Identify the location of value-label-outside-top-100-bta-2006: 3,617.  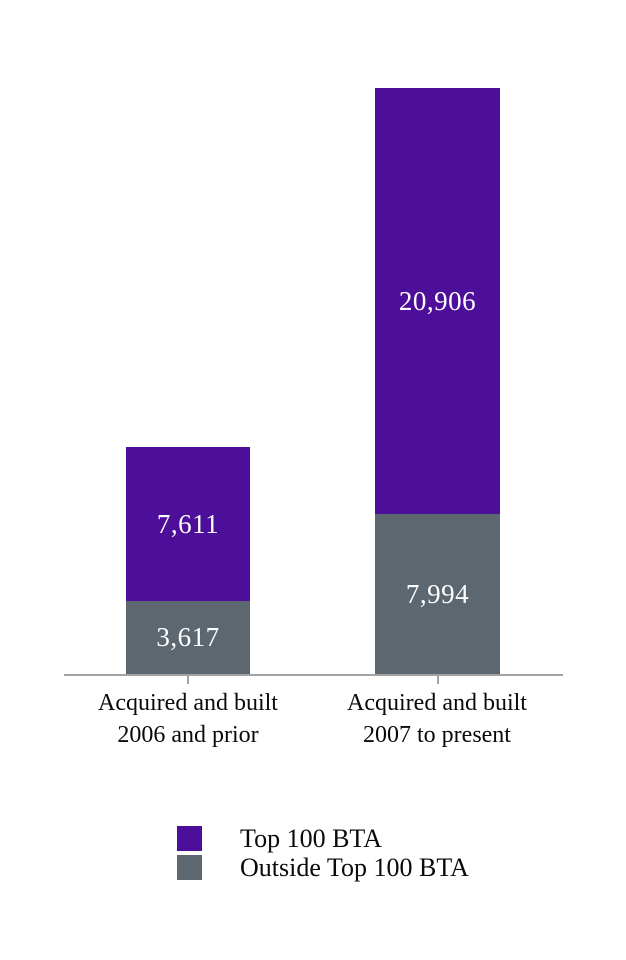
(188, 637).